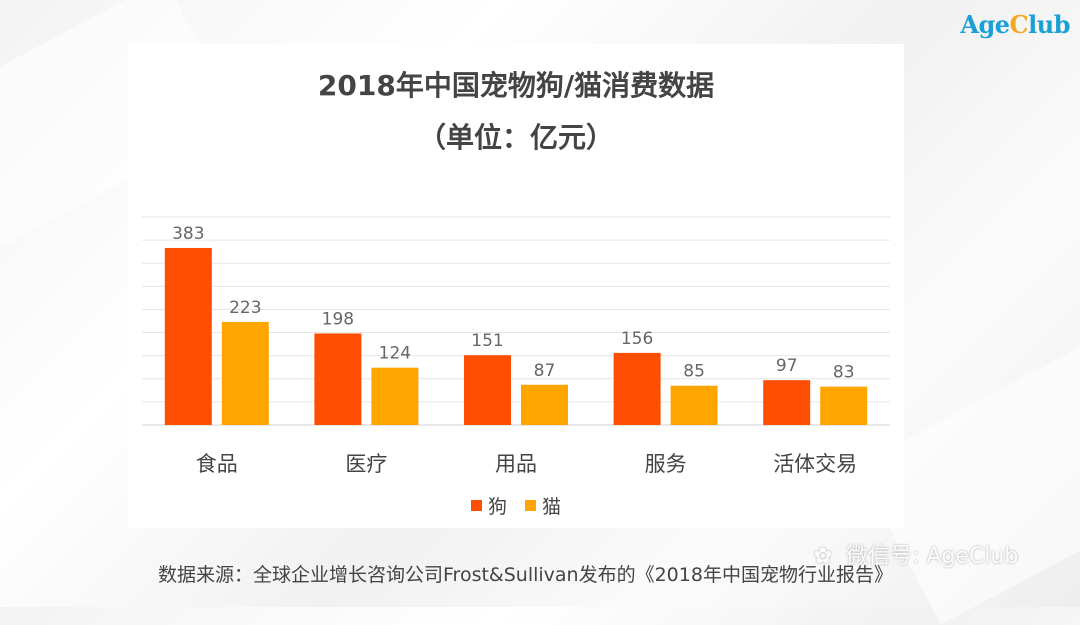  Describe the element at coordinates (787, 366) in the screenshot. I see `data-label: 97` at that location.